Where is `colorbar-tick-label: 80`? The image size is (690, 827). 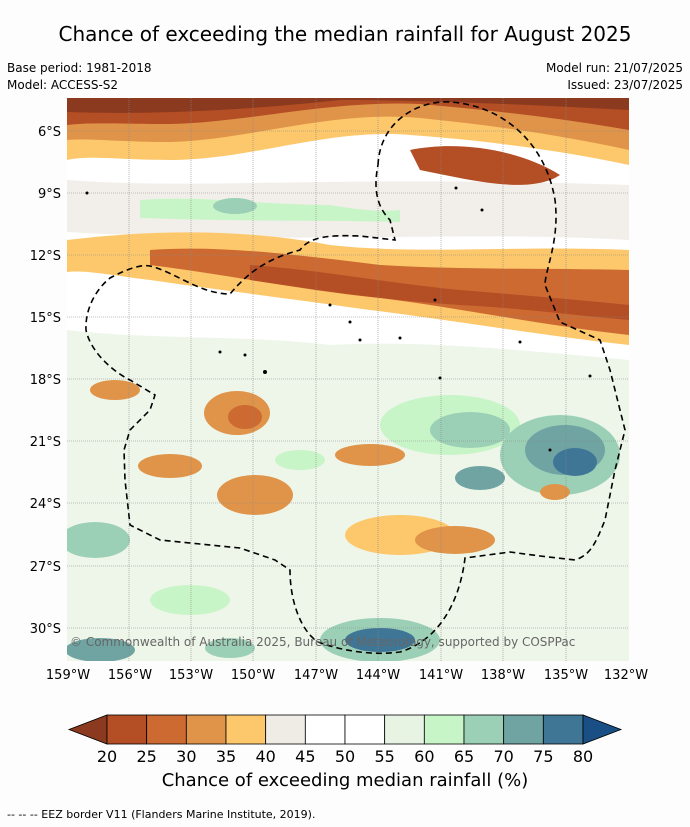 colorbar-tick-label: 80 is located at coordinates (583, 756).